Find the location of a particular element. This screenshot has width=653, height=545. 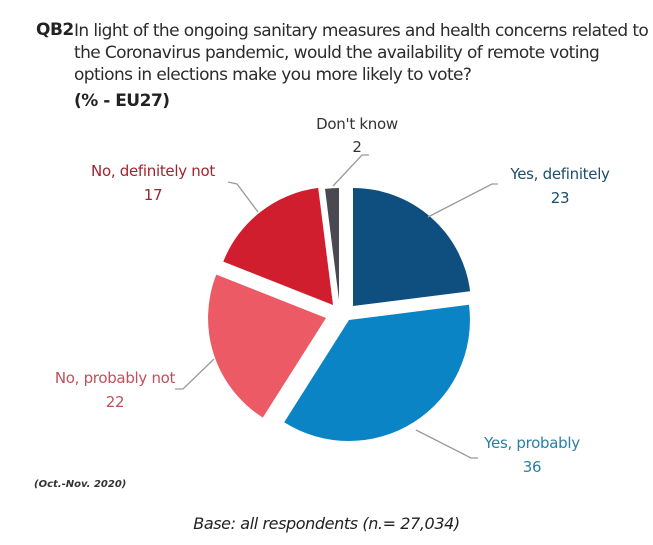

label-no-probably-not: No, probably not is located at coordinates (115, 378).